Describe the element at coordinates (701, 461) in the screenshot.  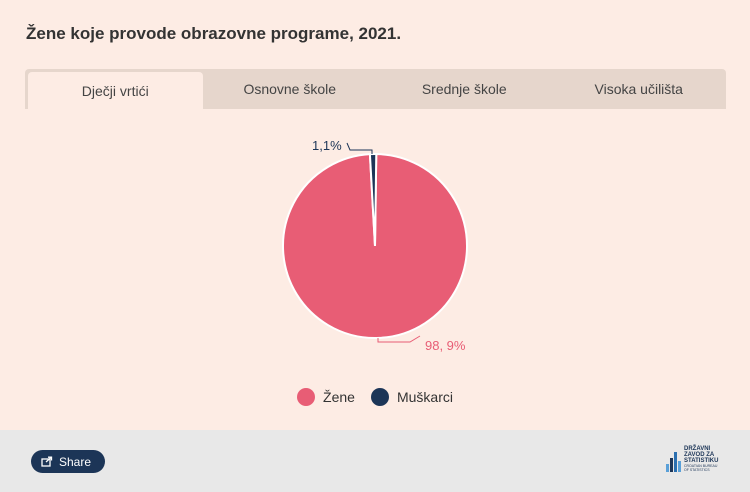
I see `logo-line-3: STATISTIKU` at that location.